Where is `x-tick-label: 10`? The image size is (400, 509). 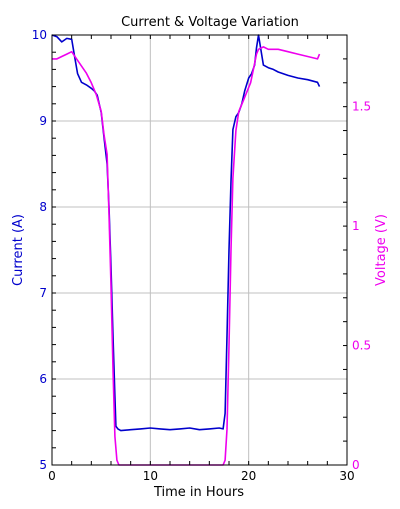
x-tick-label: 10 is located at coordinates (150, 476).